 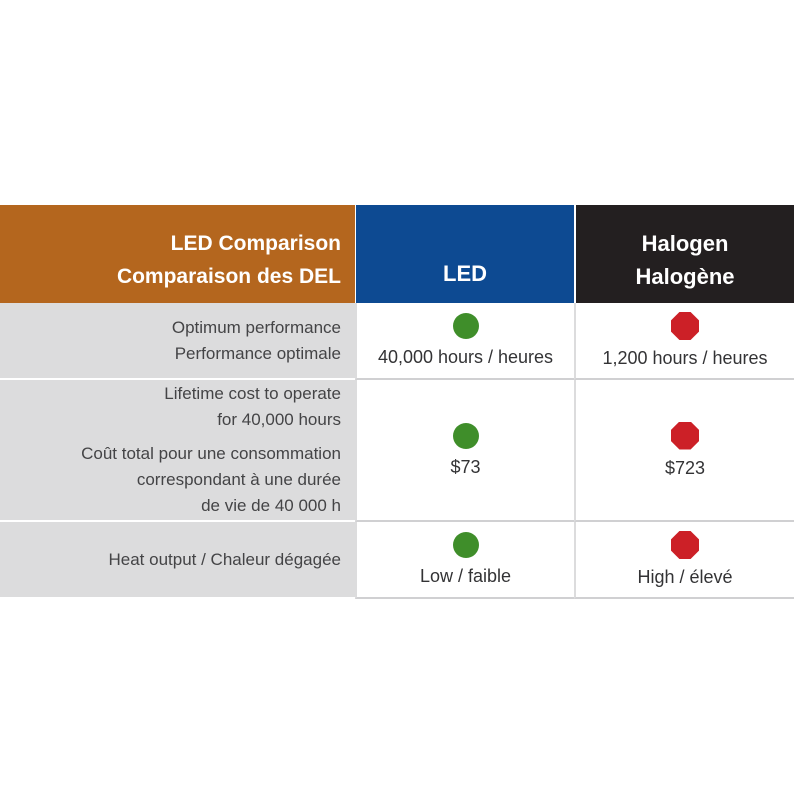 What do you see at coordinates (255, 243) in the screenshot?
I see `header-title-en: LED Comparison` at bounding box center [255, 243].